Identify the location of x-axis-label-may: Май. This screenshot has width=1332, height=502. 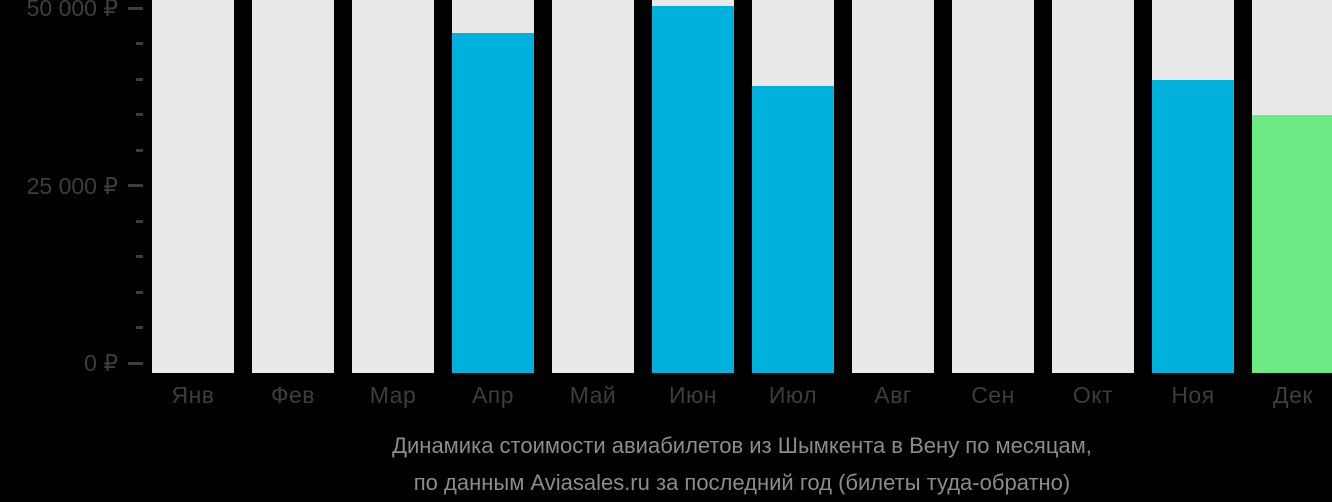
(593, 395).